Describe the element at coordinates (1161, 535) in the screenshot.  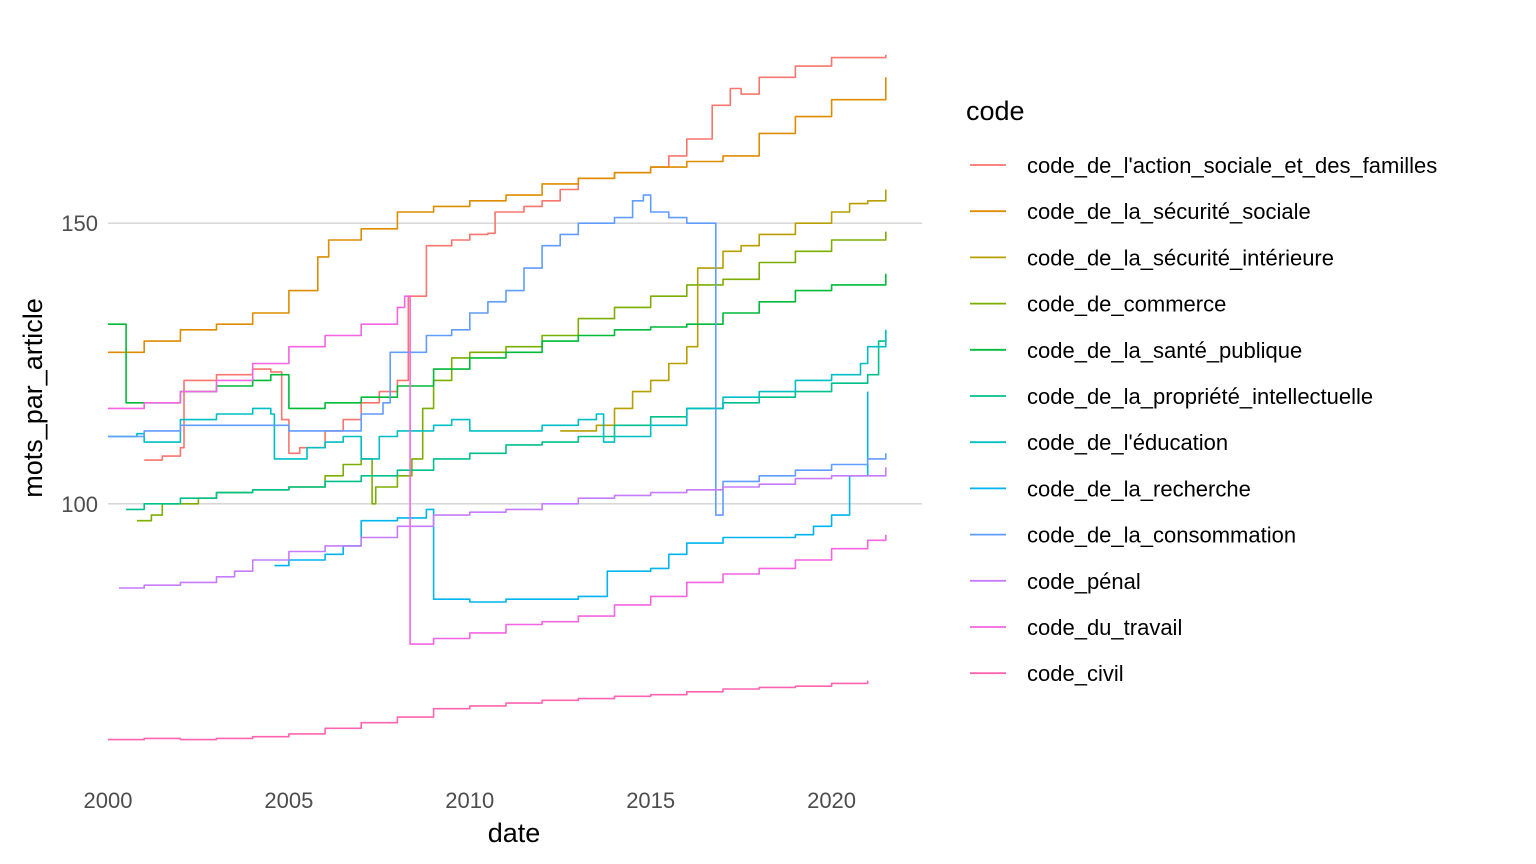
I see `legend-label: code_de_la_consommation` at that location.